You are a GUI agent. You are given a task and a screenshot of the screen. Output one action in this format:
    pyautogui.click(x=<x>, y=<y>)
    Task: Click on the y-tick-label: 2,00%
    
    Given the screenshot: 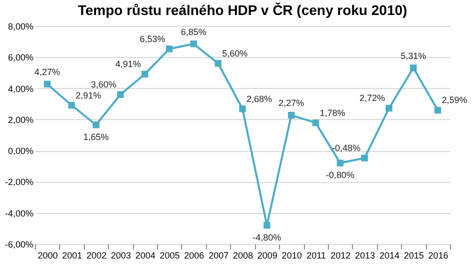 What is the action you would take?
    pyautogui.click(x=21, y=119)
    